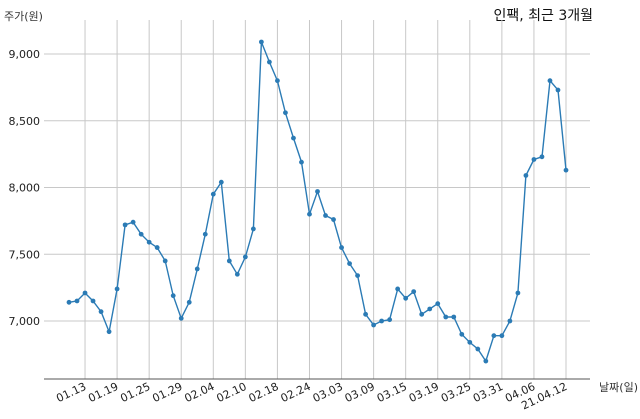 The width and height of the screenshot is (640, 419). What do you see at coordinates (25, 254) in the screenshot?
I see `y-tick-label: 7,500` at bounding box center [25, 254].